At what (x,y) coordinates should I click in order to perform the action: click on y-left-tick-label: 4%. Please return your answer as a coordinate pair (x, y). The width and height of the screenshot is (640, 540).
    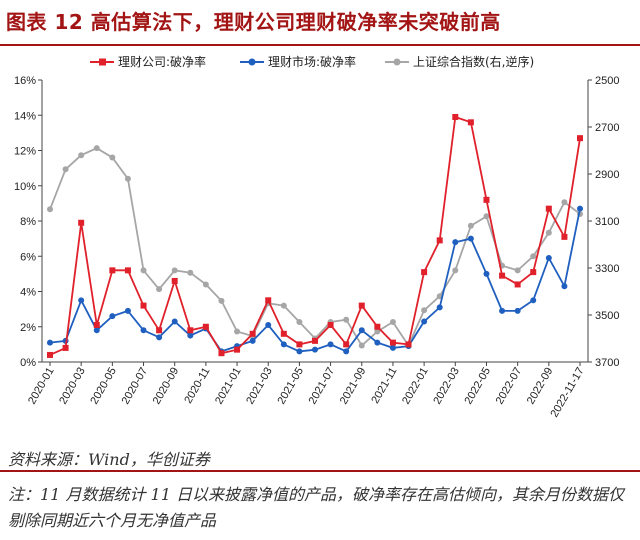
    Looking at the image, I should click on (28, 293).